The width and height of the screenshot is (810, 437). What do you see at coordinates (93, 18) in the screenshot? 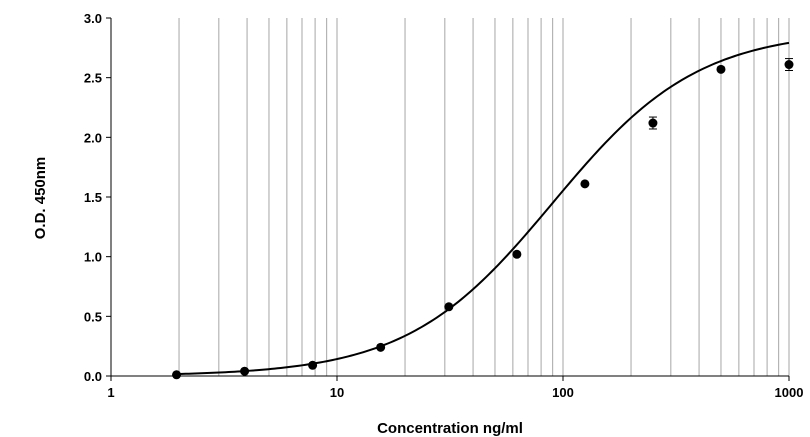
I see `y-tick-label: 3.0` at bounding box center [93, 18].